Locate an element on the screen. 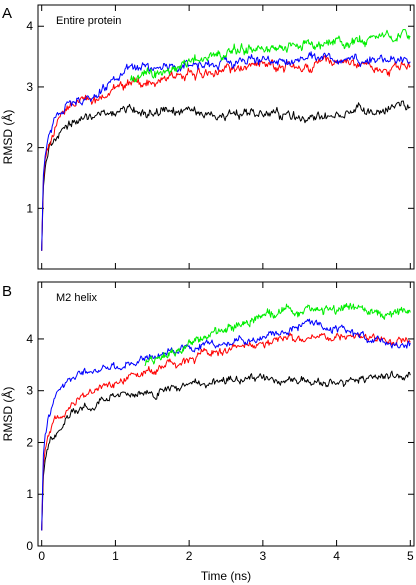  ytick-label: 0 is located at coordinates (29, 546).